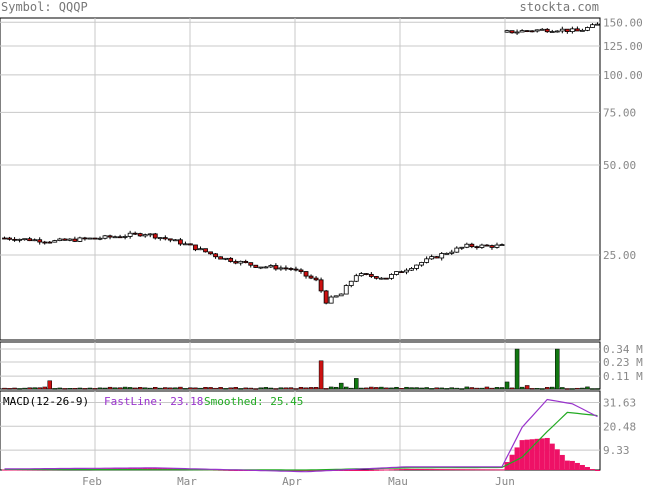 The height and width of the screenshot is (486, 655). Describe the element at coordinates (616, 450) in the screenshot. I see `macd-tick-label: 9.33` at that location.